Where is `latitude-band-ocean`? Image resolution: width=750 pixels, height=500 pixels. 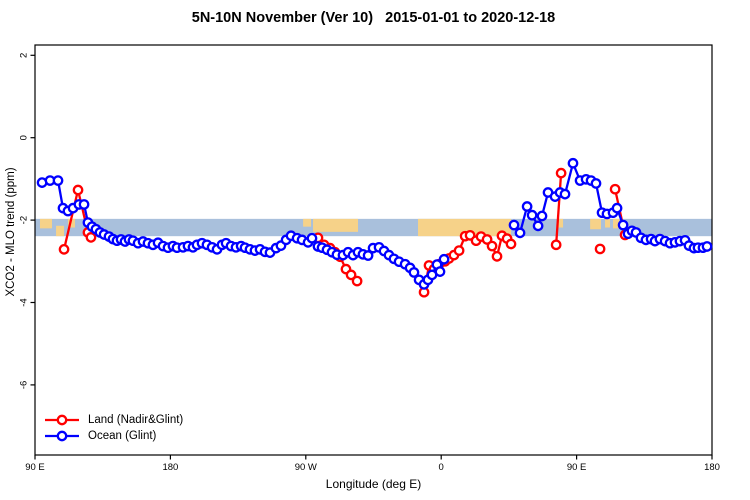 latitude-band-ocean is located at coordinates (373, 227).